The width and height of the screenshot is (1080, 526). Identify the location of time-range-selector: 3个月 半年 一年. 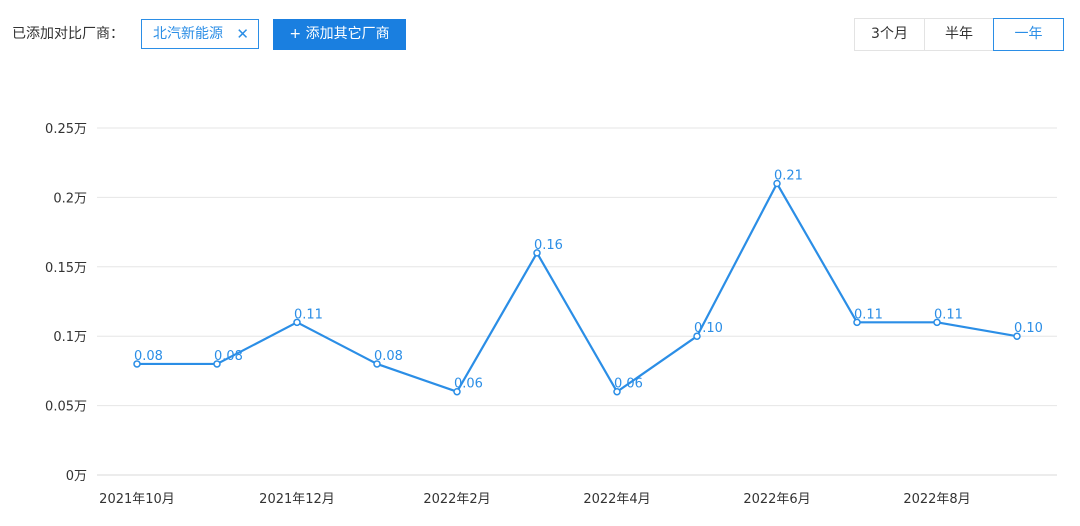
(959, 34).